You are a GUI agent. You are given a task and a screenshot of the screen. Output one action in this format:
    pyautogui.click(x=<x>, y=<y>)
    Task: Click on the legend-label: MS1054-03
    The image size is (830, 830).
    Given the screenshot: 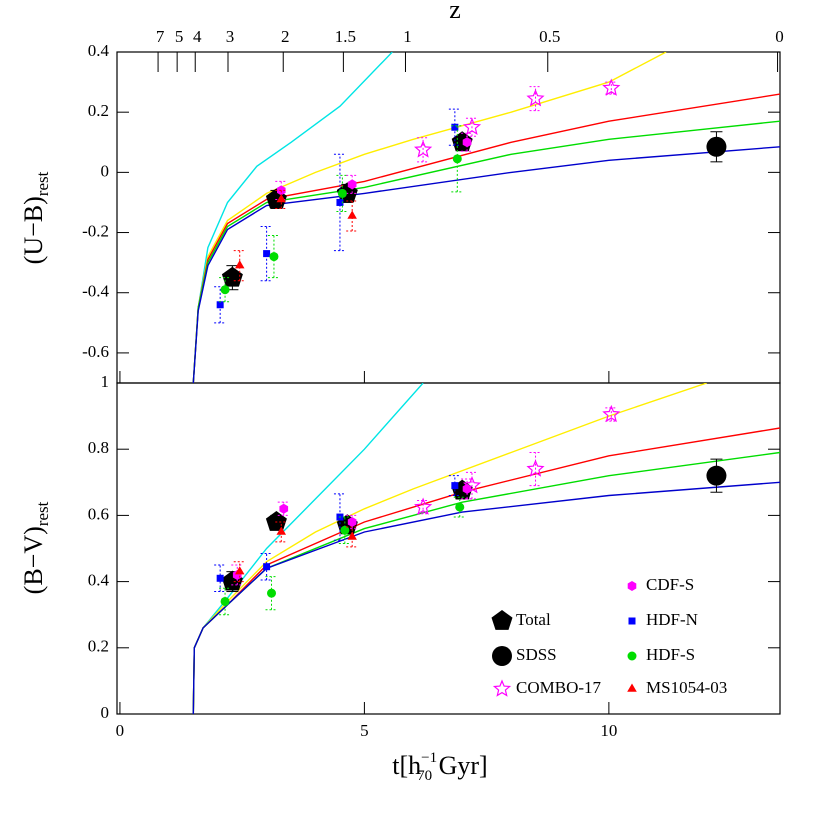 What is the action you would take?
    pyautogui.click(x=686, y=687)
    